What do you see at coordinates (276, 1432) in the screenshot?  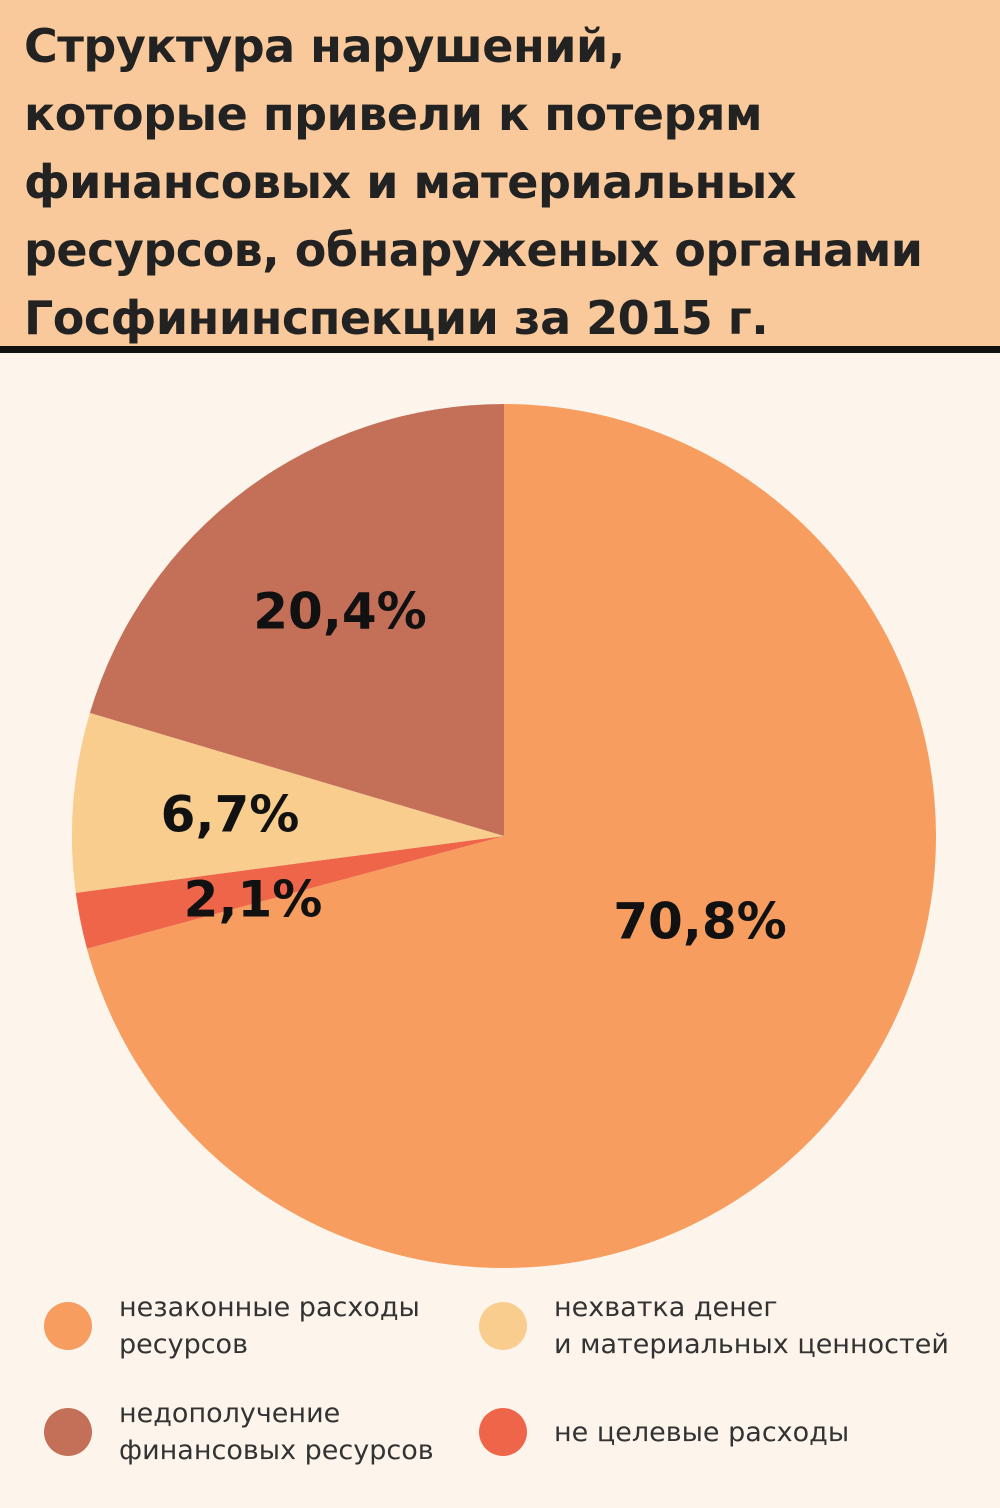 I see `legend-label: недополучение финансовых ресурсов` at bounding box center [276, 1432].